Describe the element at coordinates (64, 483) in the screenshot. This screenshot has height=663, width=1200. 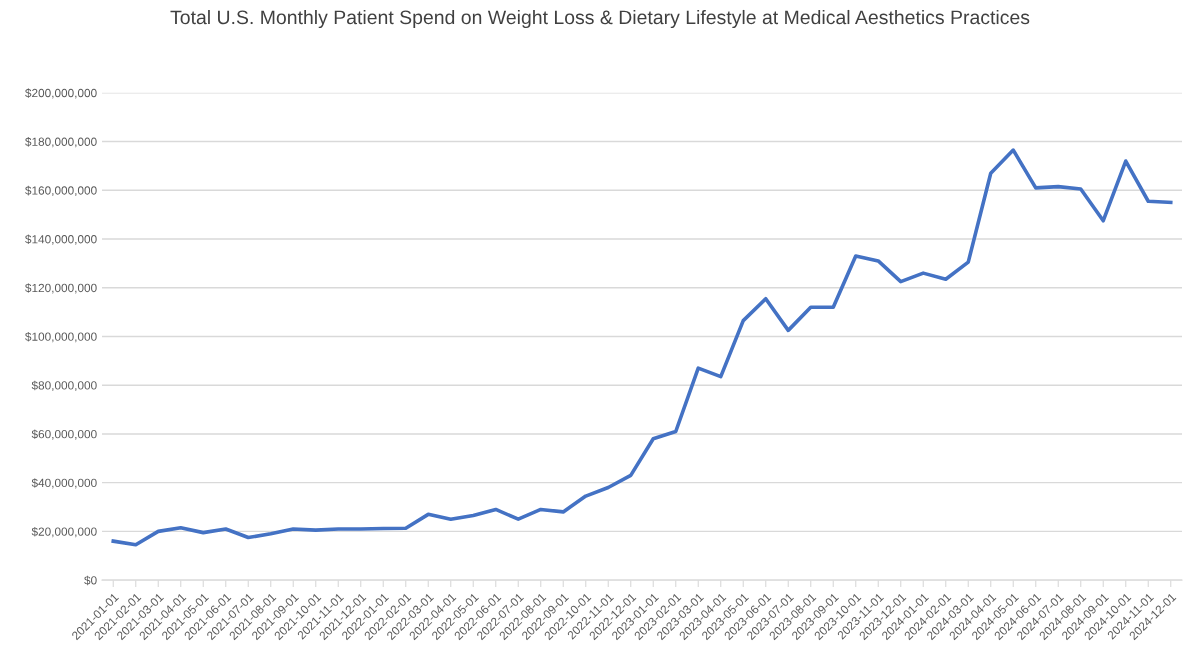
I see `y-tick-label: $40,000,000` at that location.